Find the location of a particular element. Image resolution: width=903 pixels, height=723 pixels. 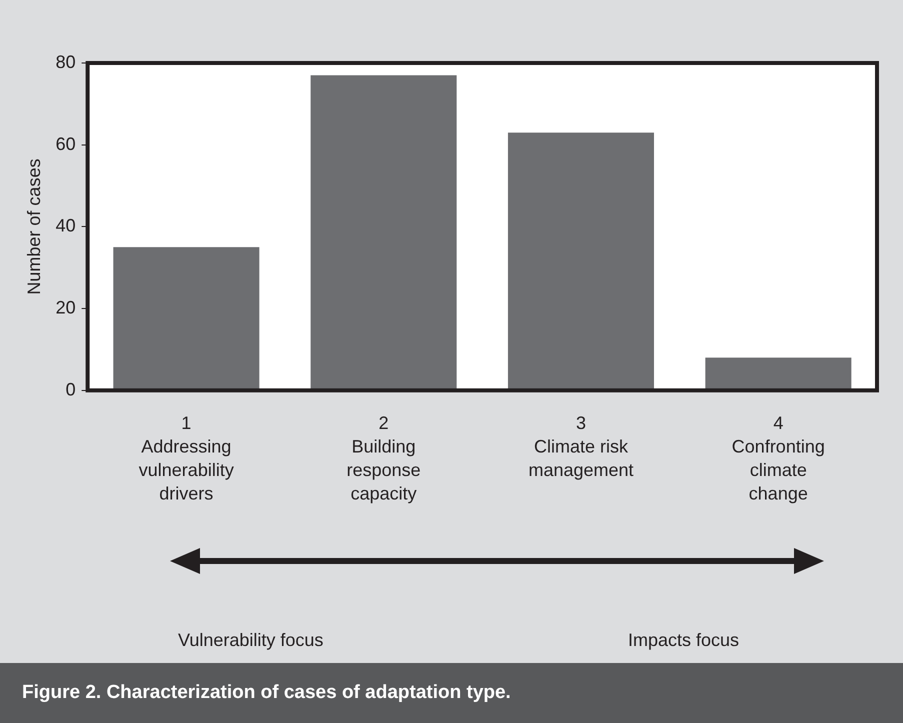

x-tick-label: 4 Confronting climate change is located at coordinates (778, 458).